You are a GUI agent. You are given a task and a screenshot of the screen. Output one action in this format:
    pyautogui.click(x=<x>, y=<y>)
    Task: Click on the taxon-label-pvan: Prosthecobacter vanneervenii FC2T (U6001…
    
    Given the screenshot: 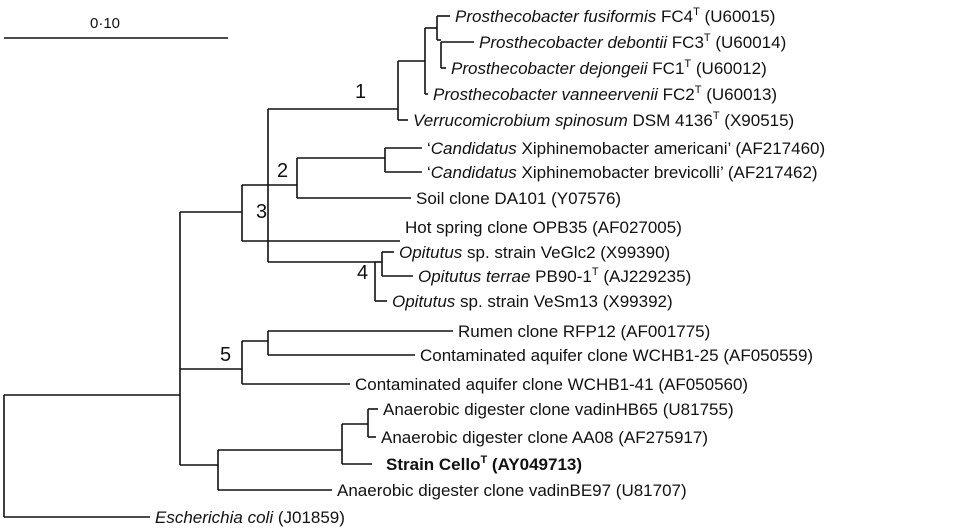 What is the action you would take?
    pyautogui.click(x=605, y=94)
    